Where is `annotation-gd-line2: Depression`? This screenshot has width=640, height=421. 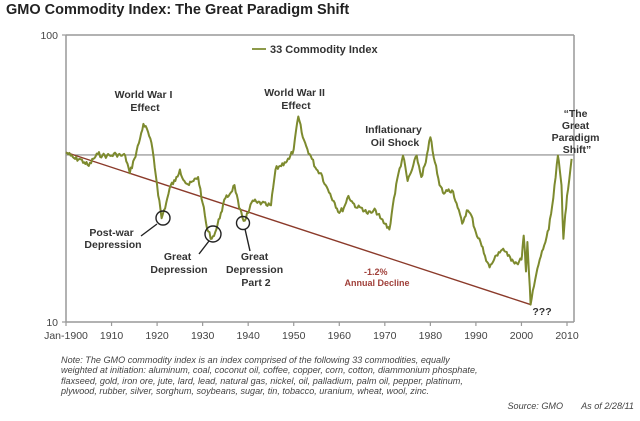
annotation-gd-line2: Depression is located at coordinates (178, 270).